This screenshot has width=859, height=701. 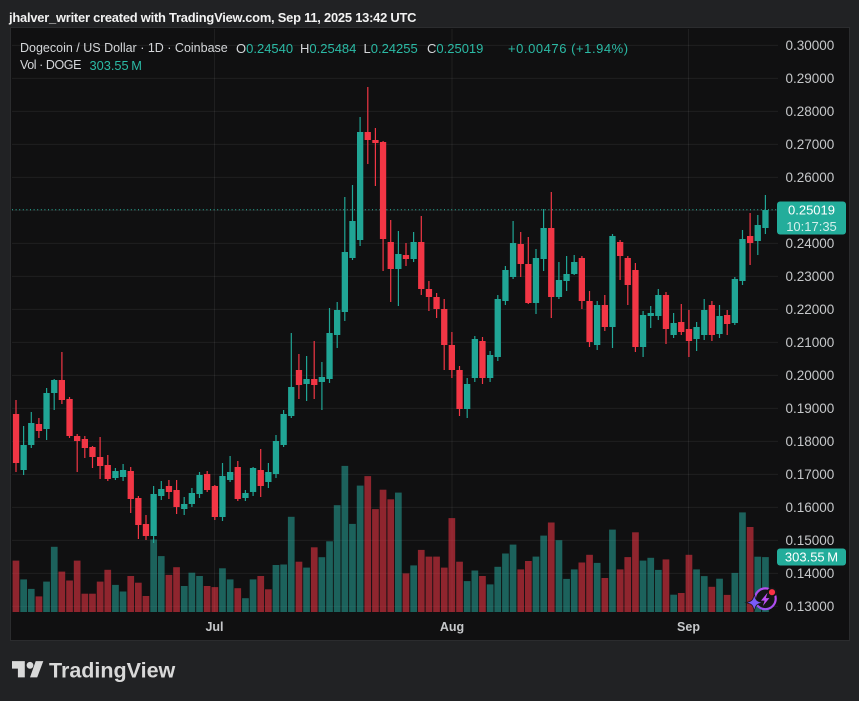 What do you see at coordinates (810, 45) in the screenshot?
I see `svg-text: 0.30000` at bounding box center [810, 45].